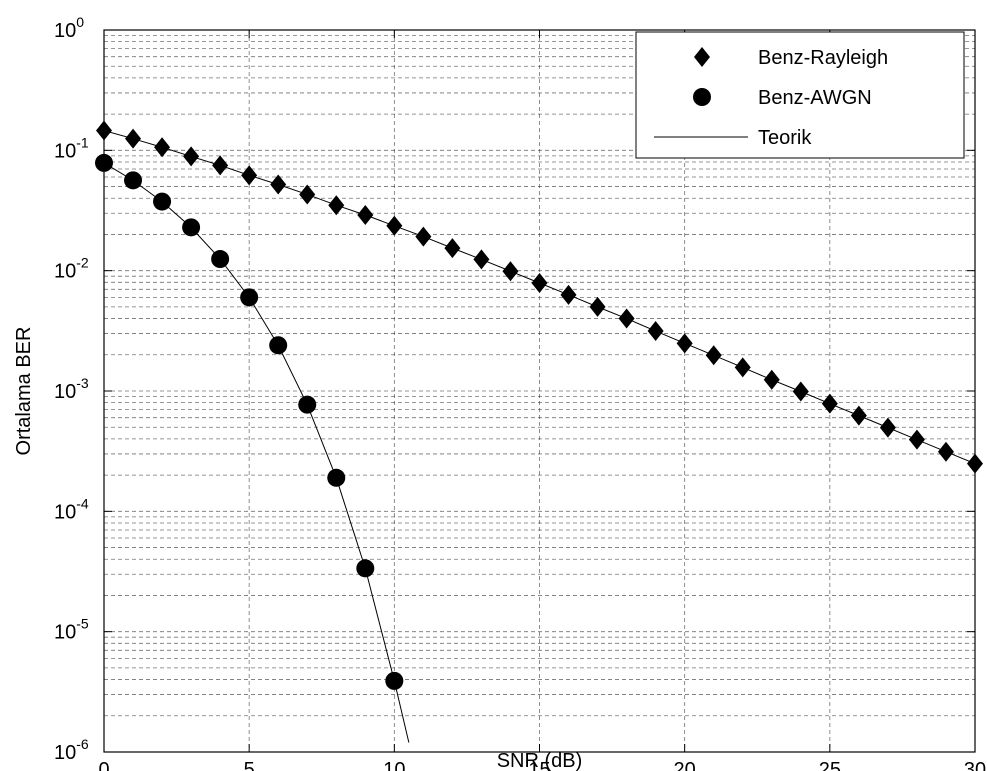 The width and height of the screenshot is (988, 771). What do you see at coordinates (394, 765) in the screenshot?
I see `x-tick-label: 10` at bounding box center [394, 765].